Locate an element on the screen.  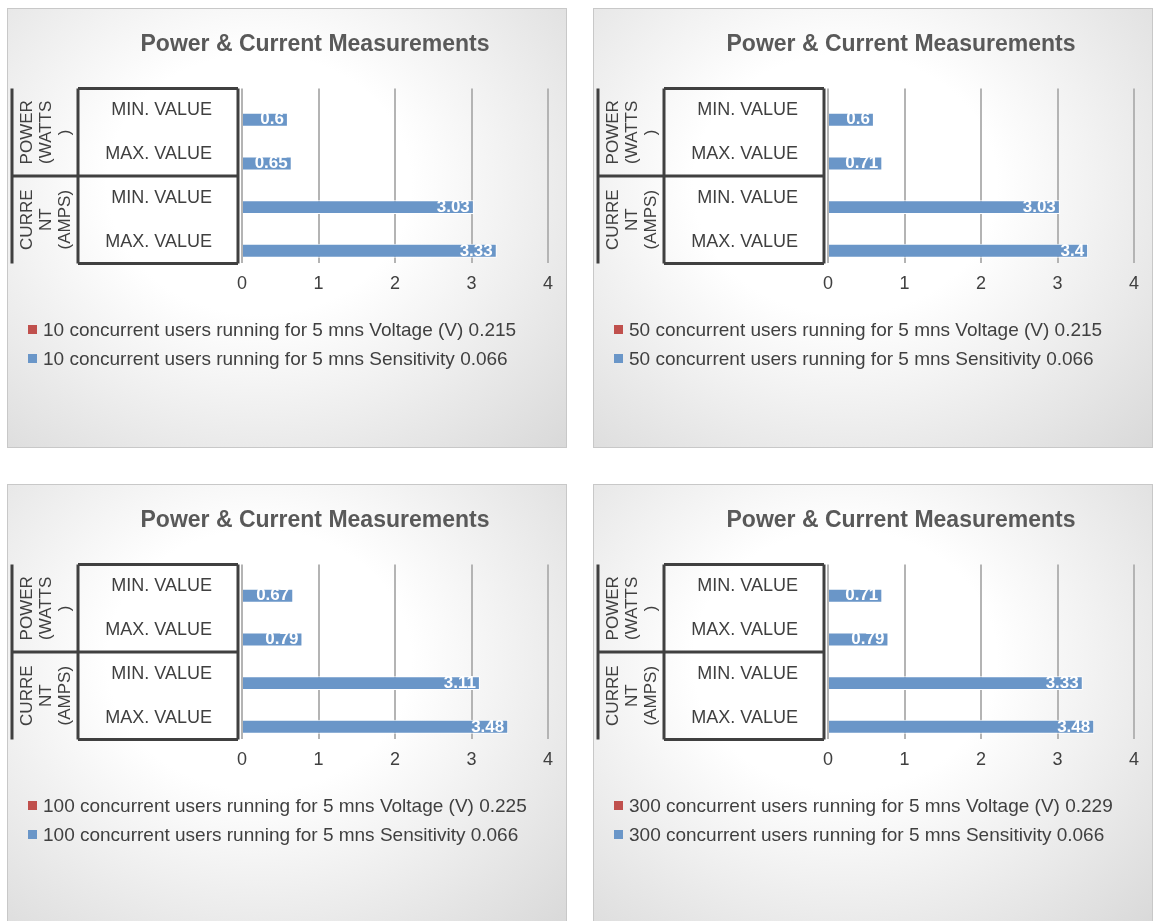
legend-label: 10 concurrent users running for 5 mns Voltage (V) 0.215 is located at coordinates (280, 330).